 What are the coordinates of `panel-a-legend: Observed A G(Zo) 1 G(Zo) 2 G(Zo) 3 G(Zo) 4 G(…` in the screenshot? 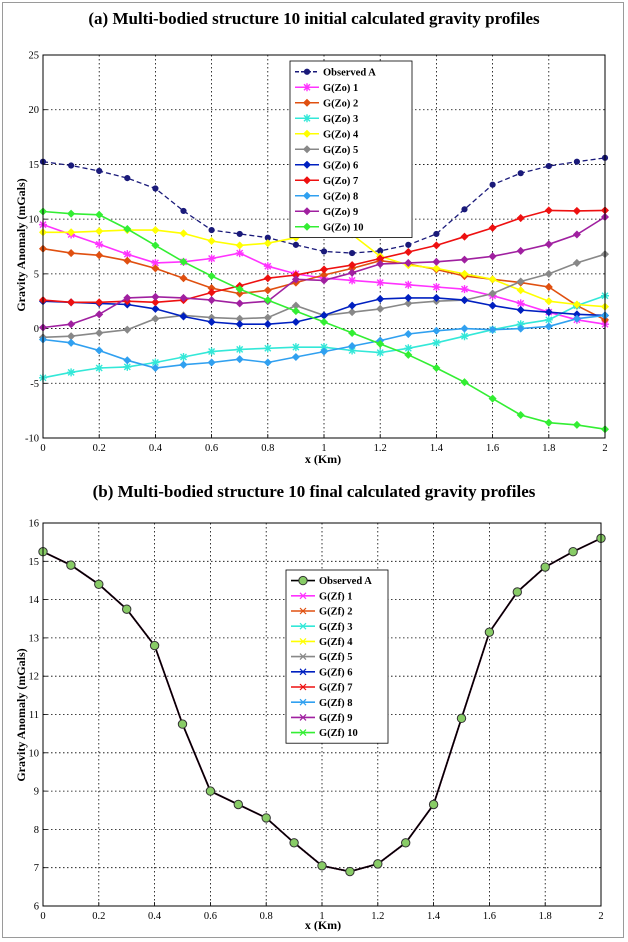 It's located at (351, 149).